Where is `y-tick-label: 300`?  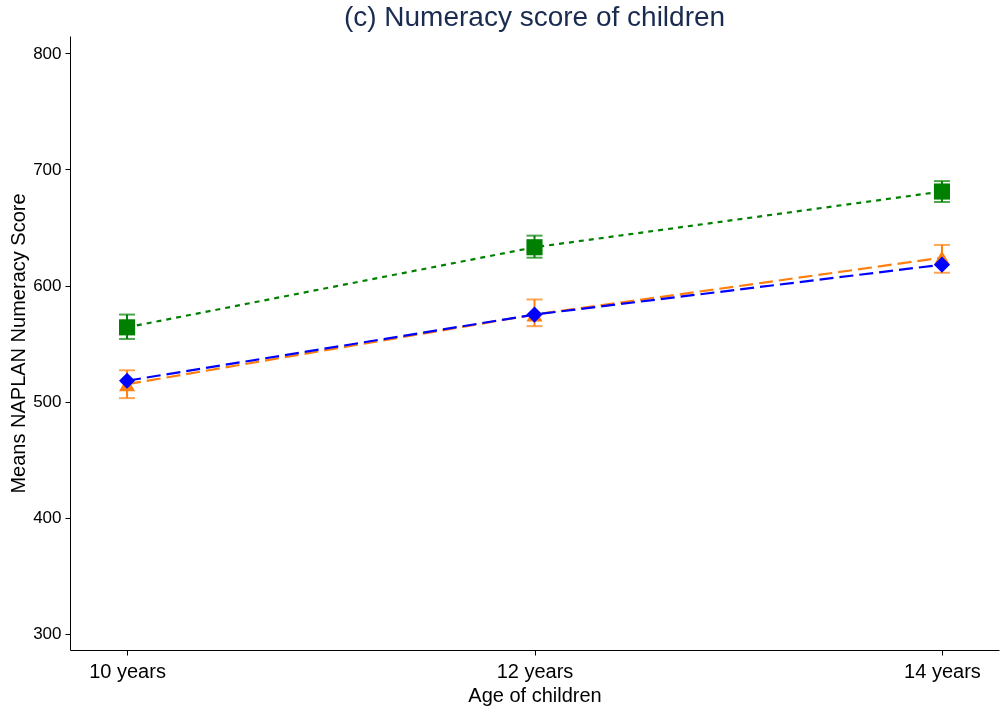 y-tick-label: 300 is located at coordinates (47, 634).